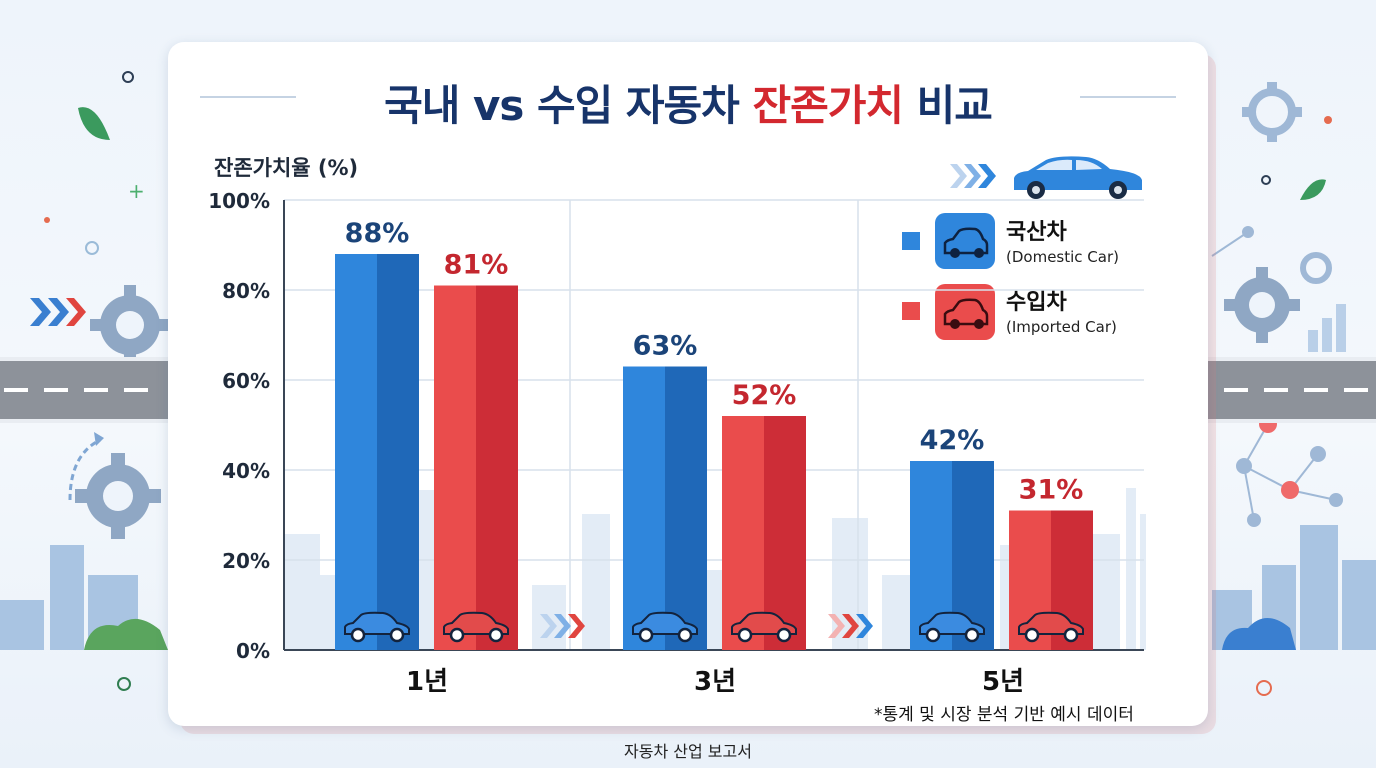  I want to click on y-tick-label: 40%, so click(246, 471).